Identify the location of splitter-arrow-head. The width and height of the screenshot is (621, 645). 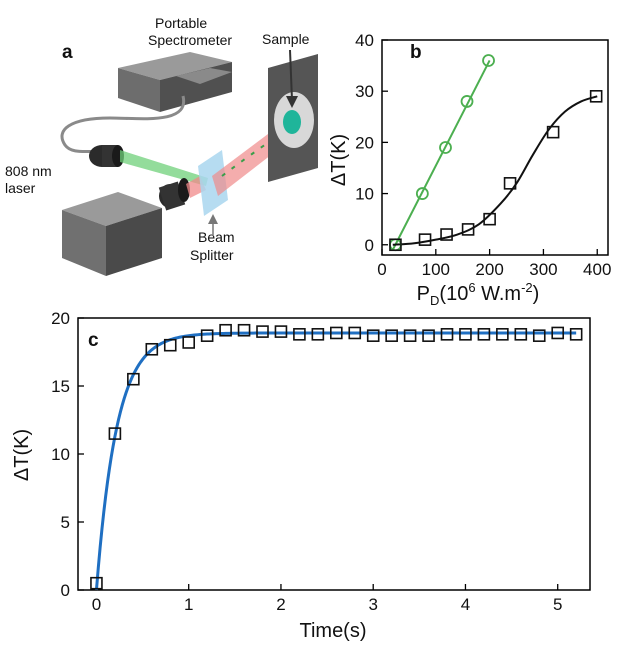
(213, 219).